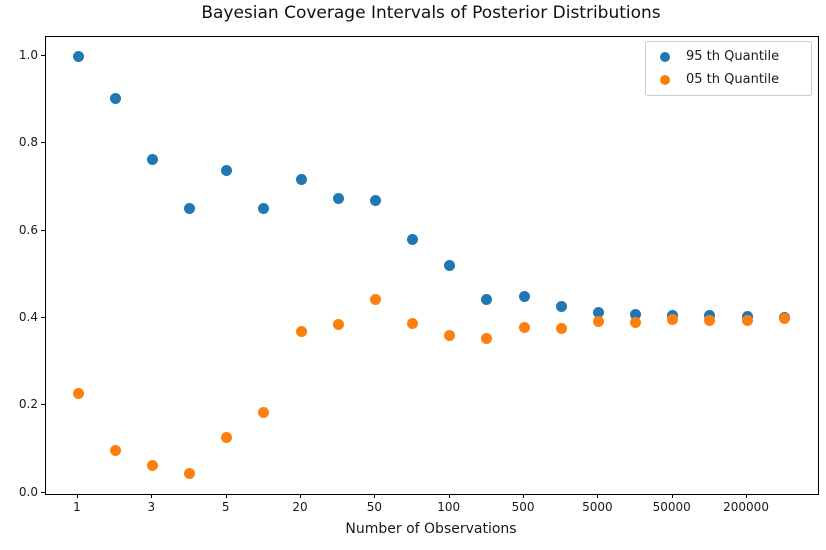 The height and width of the screenshot is (550, 826). I want to click on legend-entry-95th: 95 th Quantile, so click(728, 56).